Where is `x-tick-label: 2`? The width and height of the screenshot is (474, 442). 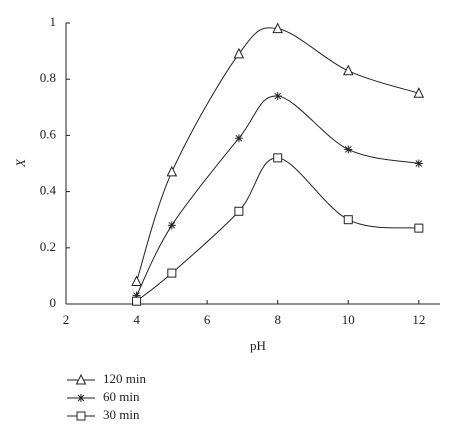 x-tick-label: 2 is located at coordinates (66, 319).